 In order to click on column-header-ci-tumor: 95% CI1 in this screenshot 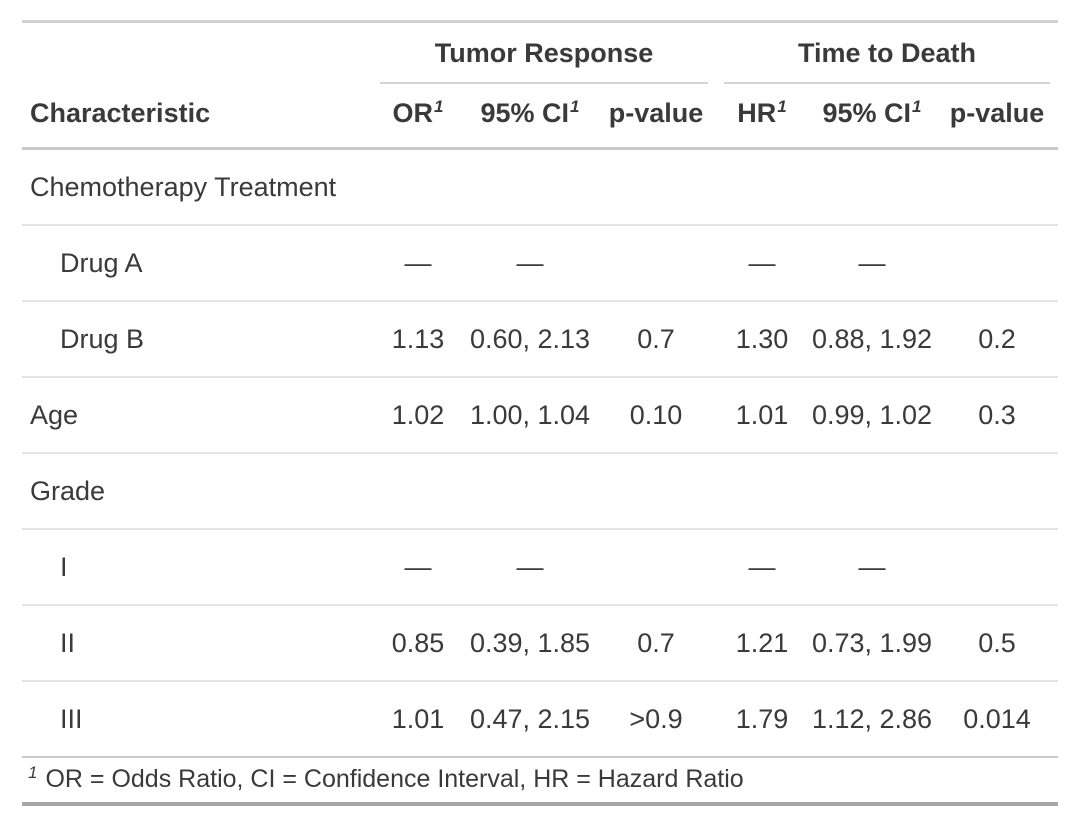, I will do `click(530, 117)`.